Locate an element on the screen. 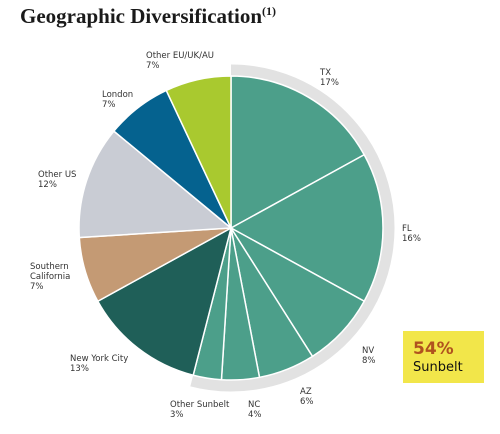  slice-name: Other US is located at coordinates (57, 175).